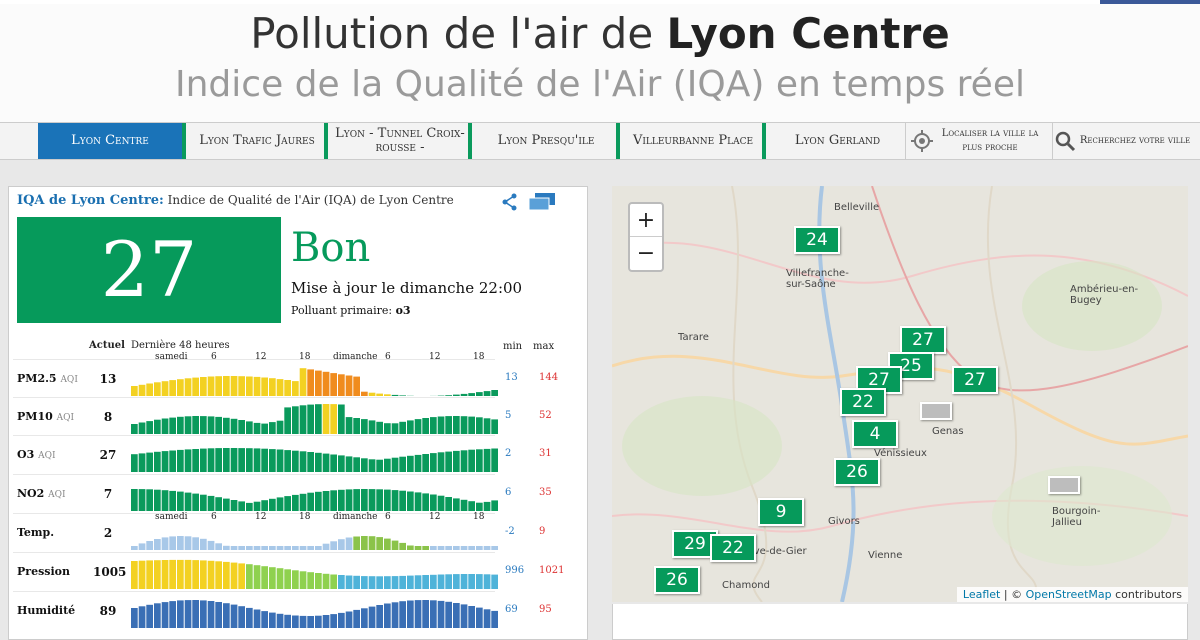 This screenshot has width=1200, height=640. What do you see at coordinates (980, 141) in the screenshot?
I see `locate-button: Localiser la ville la plus proche` at bounding box center [980, 141].